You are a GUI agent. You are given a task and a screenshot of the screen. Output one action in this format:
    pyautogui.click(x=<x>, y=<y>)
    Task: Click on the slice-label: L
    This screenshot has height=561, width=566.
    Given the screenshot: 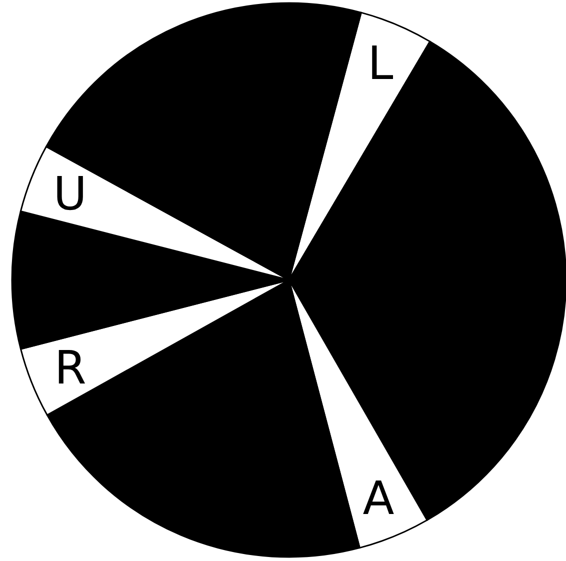 What is the action you would take?
    pyautogui.click(x=381, y=63)
    